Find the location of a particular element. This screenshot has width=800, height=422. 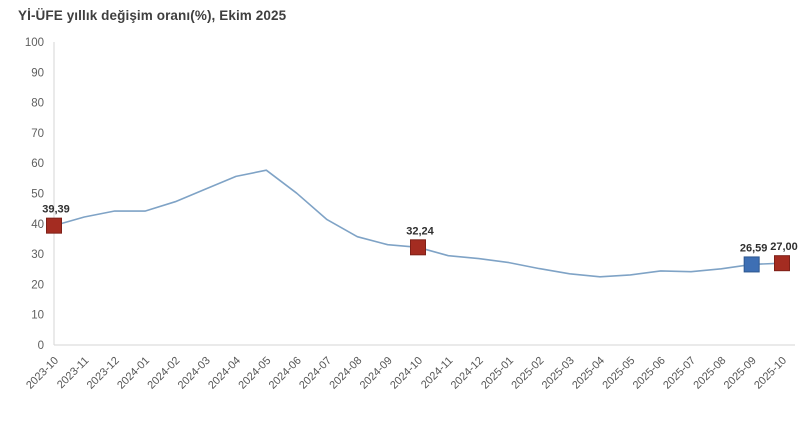

y-tick-label: 10 is located at coordinates (37, 316).